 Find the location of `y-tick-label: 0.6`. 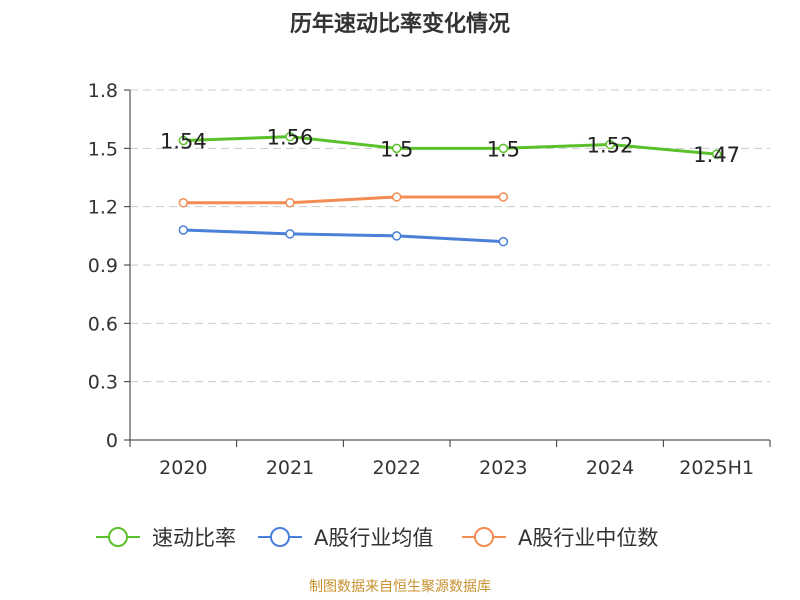

y-tick-label: 0.6 is located at coordinates (103, 324).